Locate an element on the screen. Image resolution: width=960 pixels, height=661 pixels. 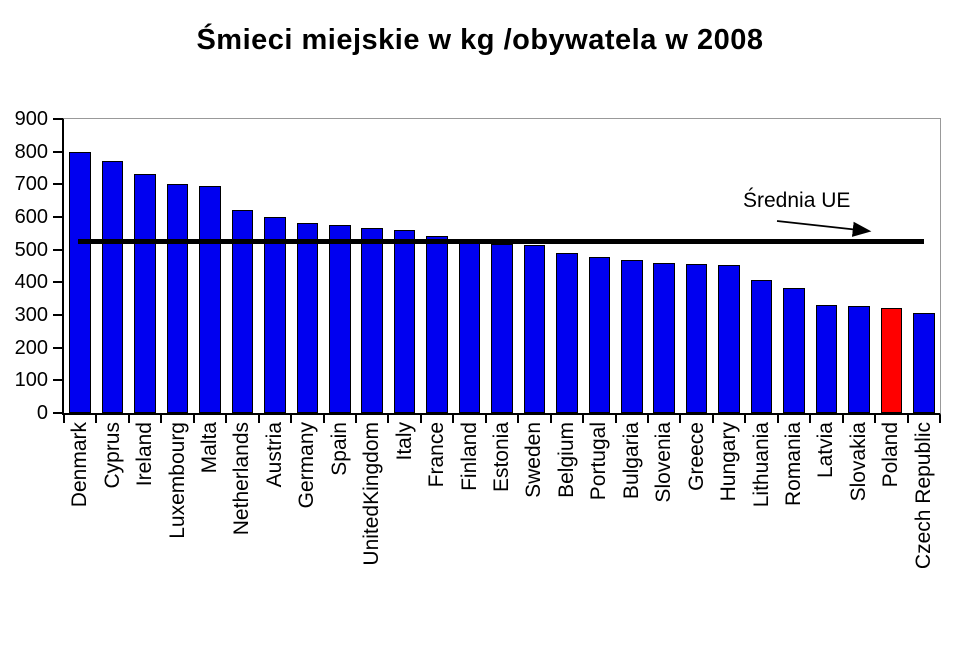
bar-france is located at coordinates (437, 324).